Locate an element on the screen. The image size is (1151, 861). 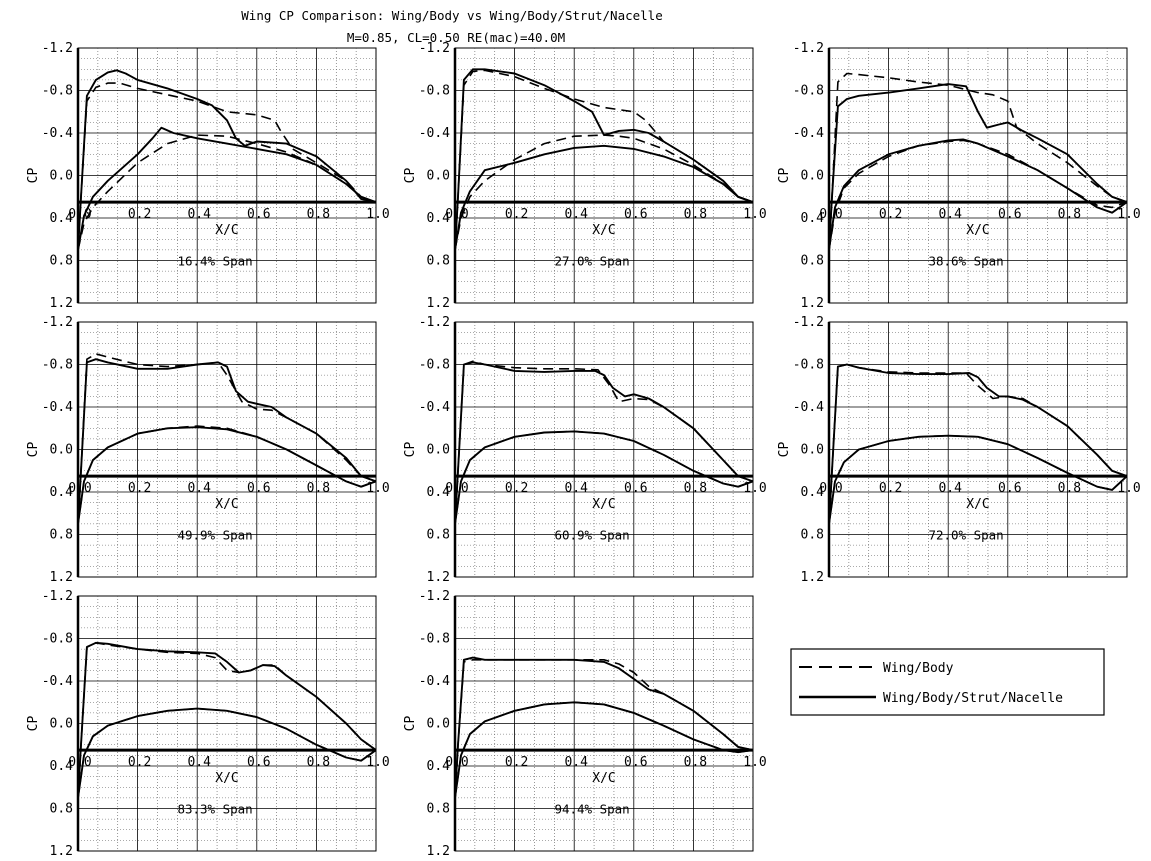
legend-box is located at coordinates (947, 682).